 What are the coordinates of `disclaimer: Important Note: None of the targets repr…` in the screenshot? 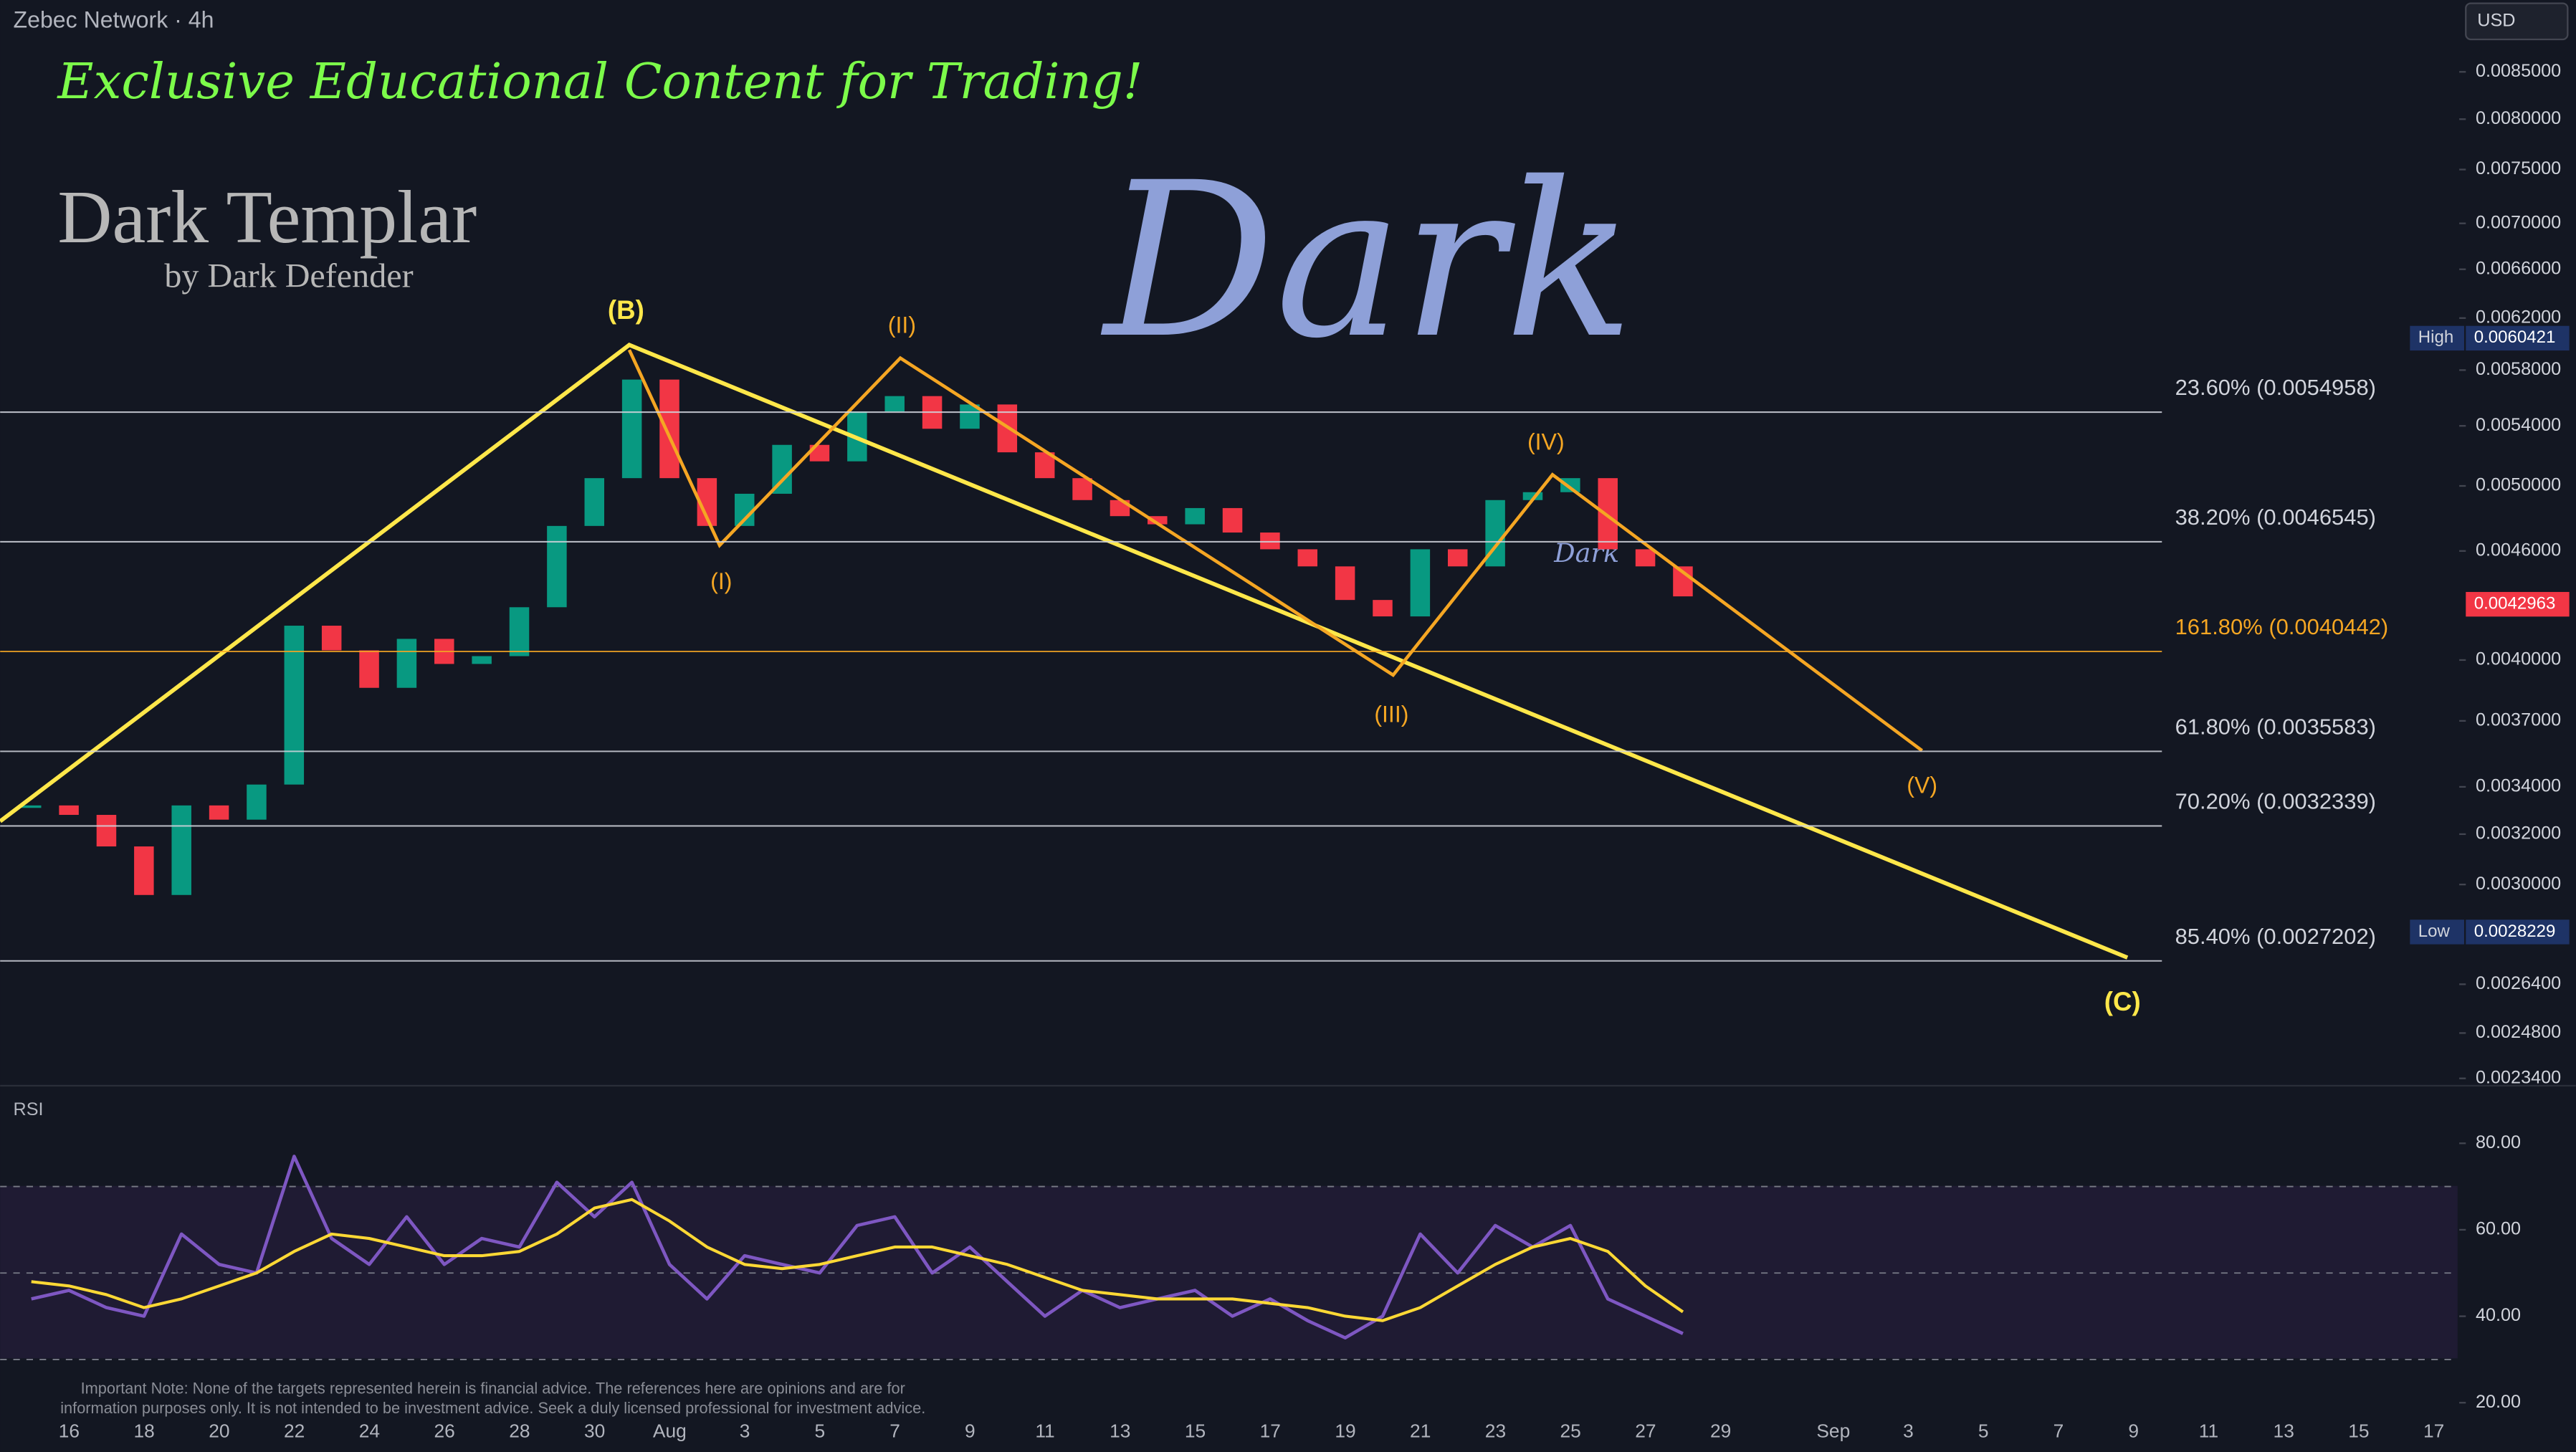 It's located at (493, 1389).